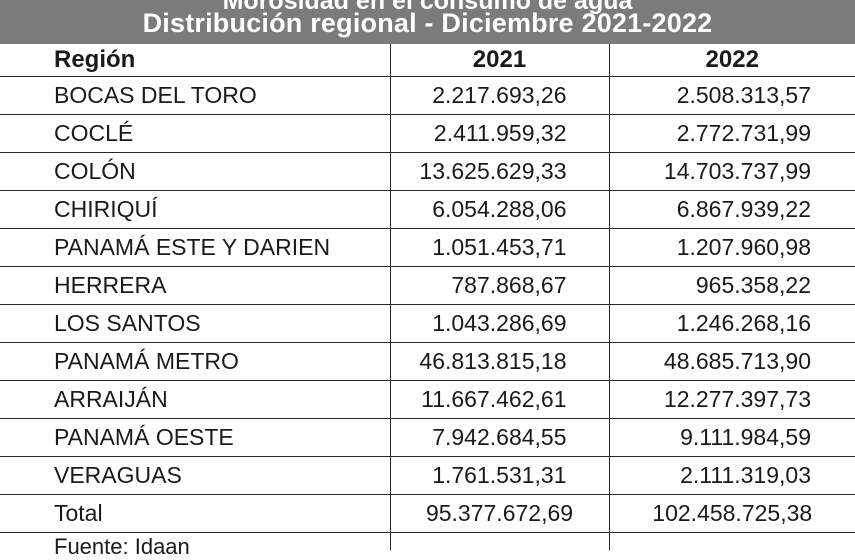 The image size is (855, 560). What do you see at coordinates (499, 437) in the screenshot?
I see `value-2021-cell: 7.942.684,55` at bounding box center [499, 437].